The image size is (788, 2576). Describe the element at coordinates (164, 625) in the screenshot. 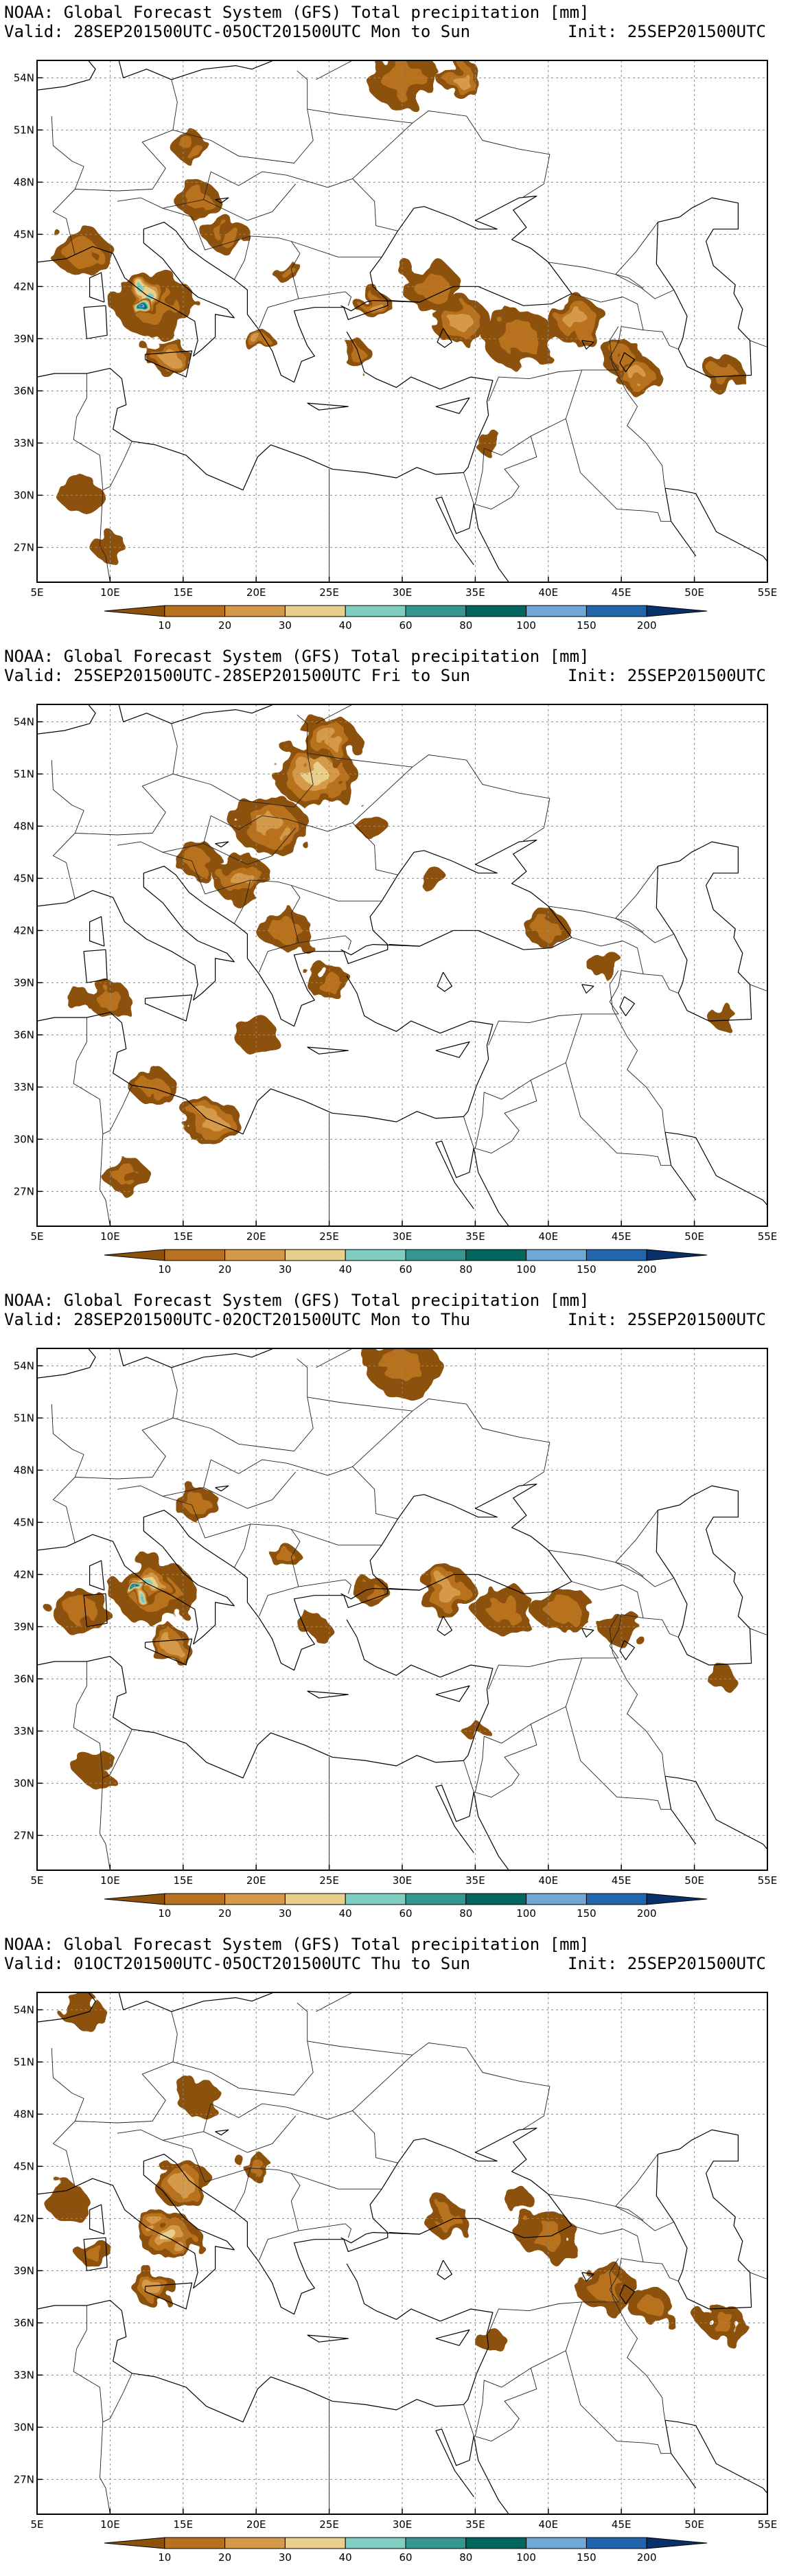

I see `colorbar-label: 10` at that location.